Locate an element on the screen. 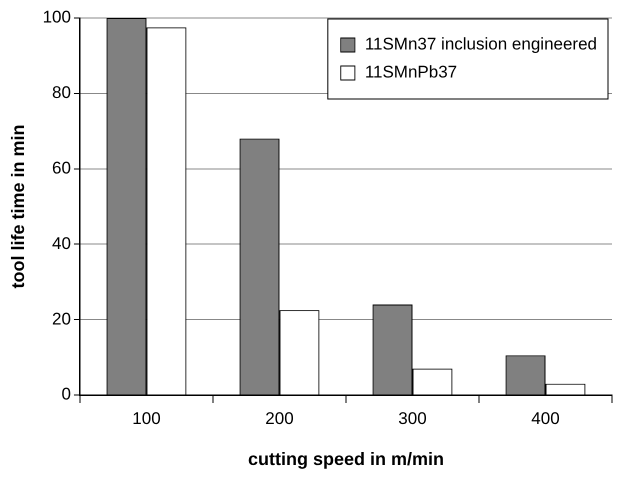 The image size is (632, 481). x-tick-label: 400 is located at coordinates (545, 418).